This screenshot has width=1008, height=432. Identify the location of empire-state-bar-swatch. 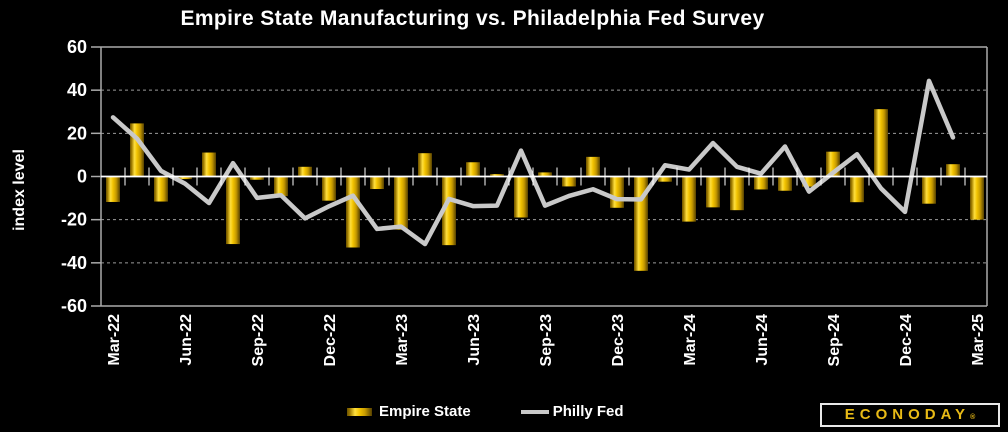
(359, 411).